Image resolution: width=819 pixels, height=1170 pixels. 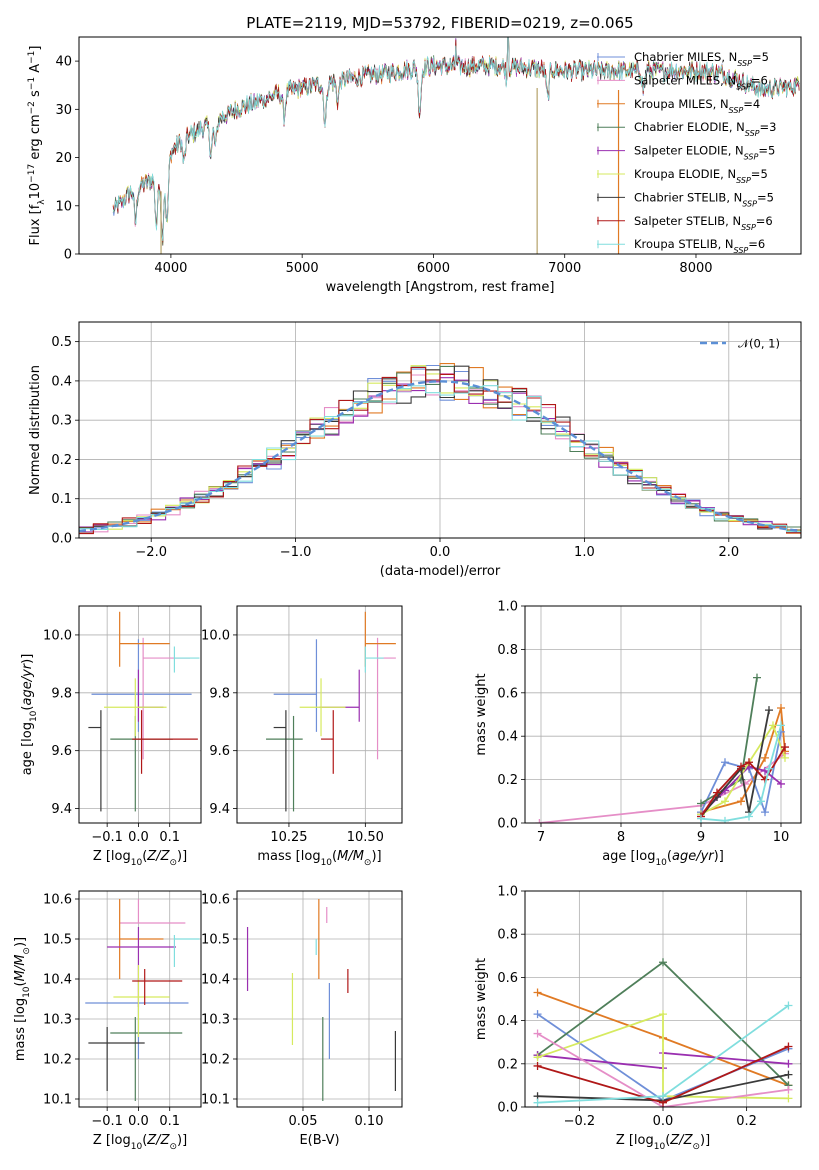 What do you see at coordinates (746, 1121) in the screenshot?
I see `x-tick-label: 0.2` at bounding box center [746, 1121].